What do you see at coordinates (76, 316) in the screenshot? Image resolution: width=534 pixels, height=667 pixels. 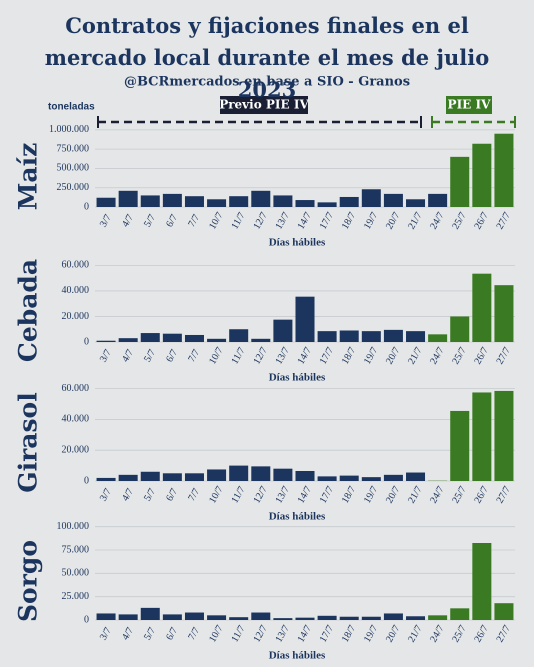 I see `y-tick-label: 20.000` at bounding box center [76, 316].